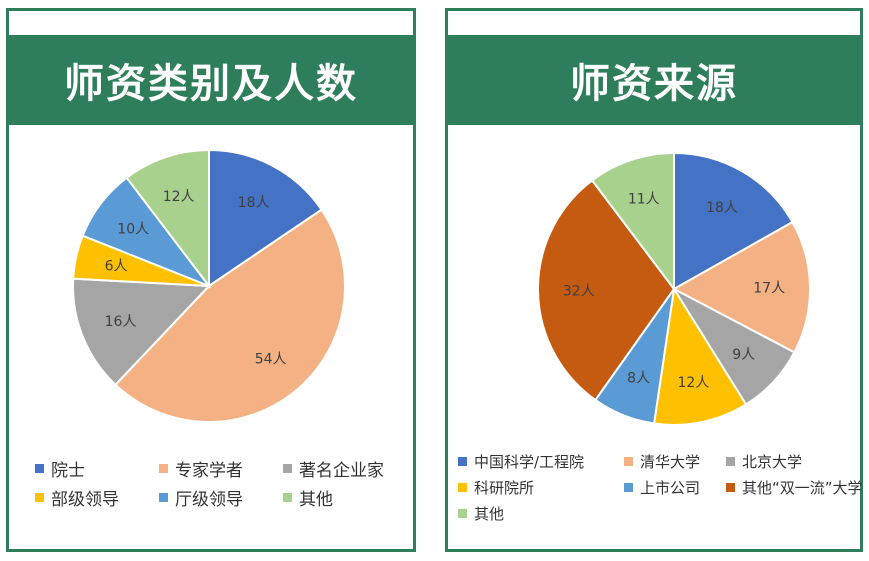 This screenshot has height=561, width=869. What do you see at coordinates (529, 462) in the screenshot?
I see `legend-label: 中国科学/工程院` at bounding box center [529, 462].